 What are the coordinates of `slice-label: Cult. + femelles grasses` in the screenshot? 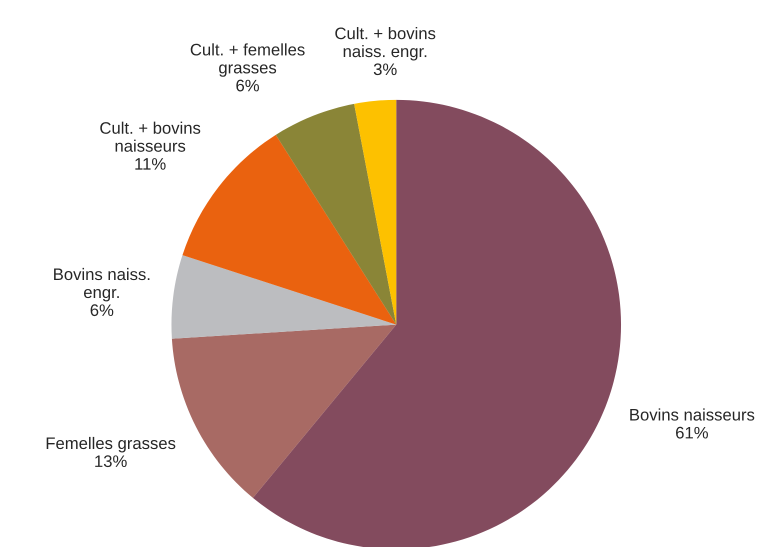 It's located at (247, 60).